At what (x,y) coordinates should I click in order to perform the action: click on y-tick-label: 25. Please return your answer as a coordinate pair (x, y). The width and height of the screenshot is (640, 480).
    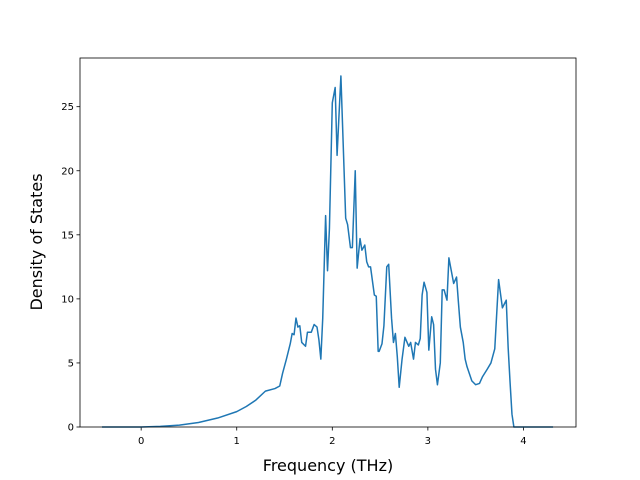
    Looking at the image, I should click on (67, 107).